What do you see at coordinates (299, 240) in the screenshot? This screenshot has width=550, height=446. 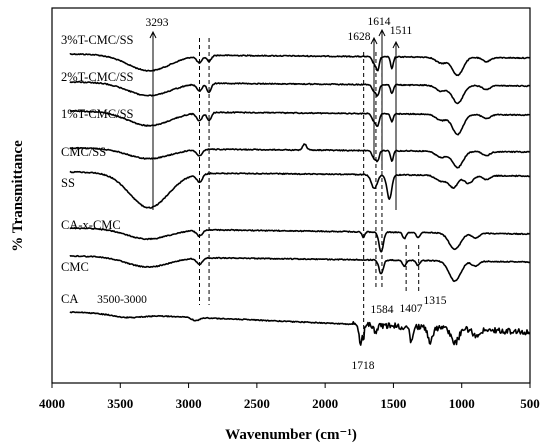 I see `spectrum-line-ca-x-cmc` at bounding box center [299, 240].